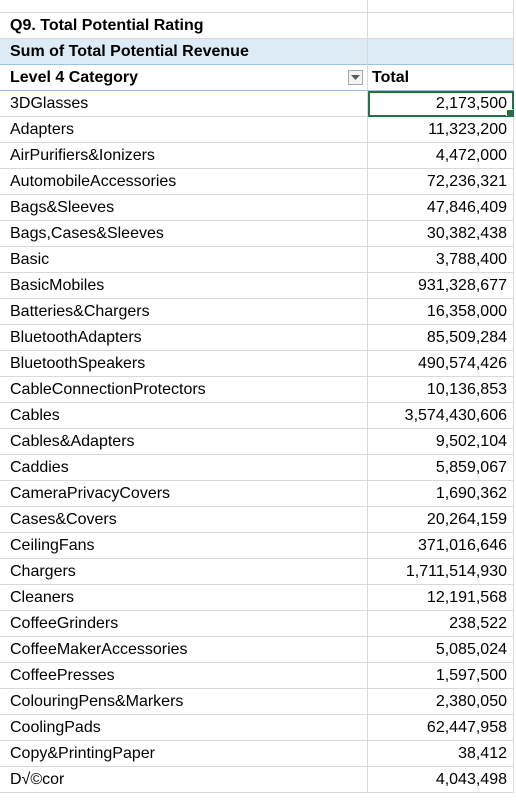 Image resolution: width=516 pixels, height=800 pixels. I want to click on category-cell: CoffeePresses, so click(184, 676).